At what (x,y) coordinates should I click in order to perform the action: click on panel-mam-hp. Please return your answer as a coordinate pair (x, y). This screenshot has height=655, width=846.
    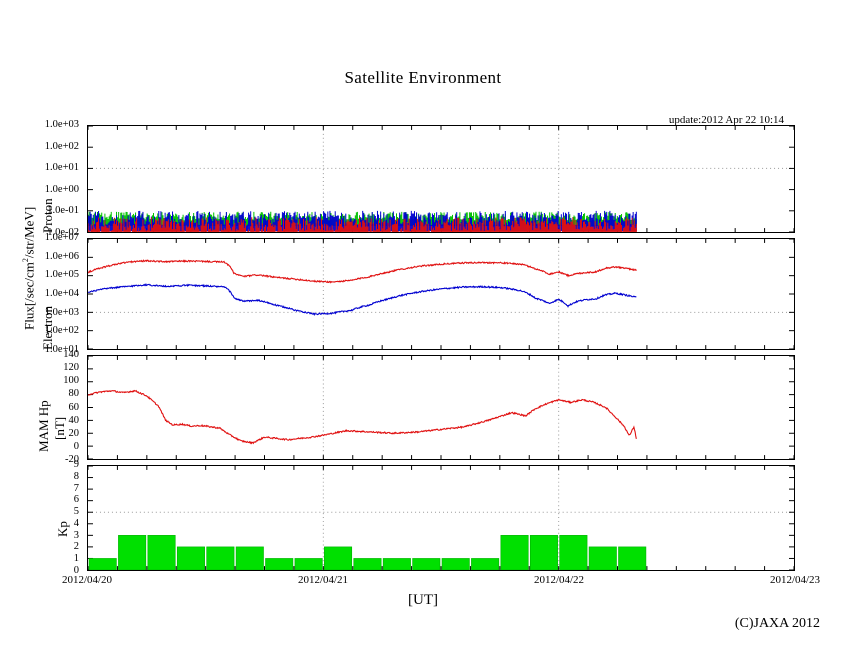
    Looking at the image, I should click on (441, 407).